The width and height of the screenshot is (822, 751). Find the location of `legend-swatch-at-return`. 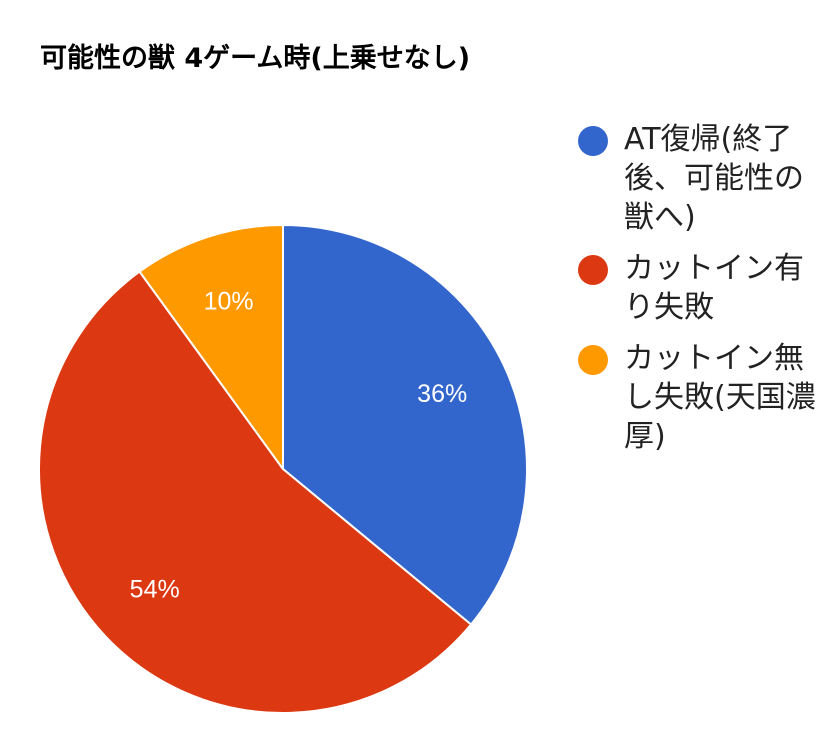

legend-swatch-at-return is located at coordinates (593, 141).